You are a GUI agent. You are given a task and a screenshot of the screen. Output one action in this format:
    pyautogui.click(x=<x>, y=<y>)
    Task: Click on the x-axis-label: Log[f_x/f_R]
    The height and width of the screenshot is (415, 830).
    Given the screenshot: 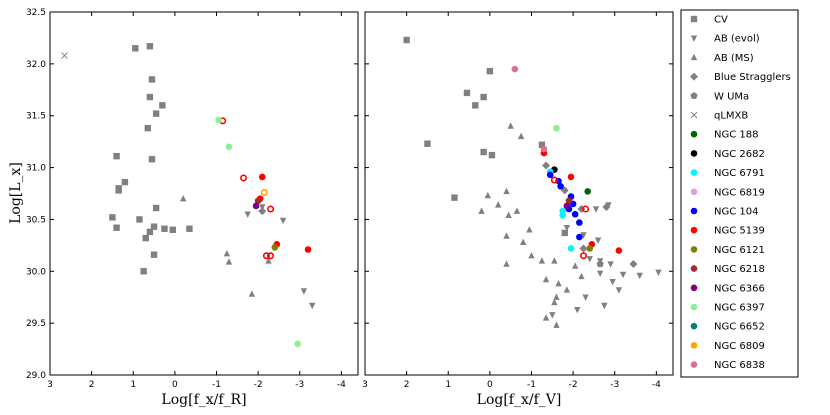 What is the action you would take?
    pyautogui.click(x=203, y=400)
    